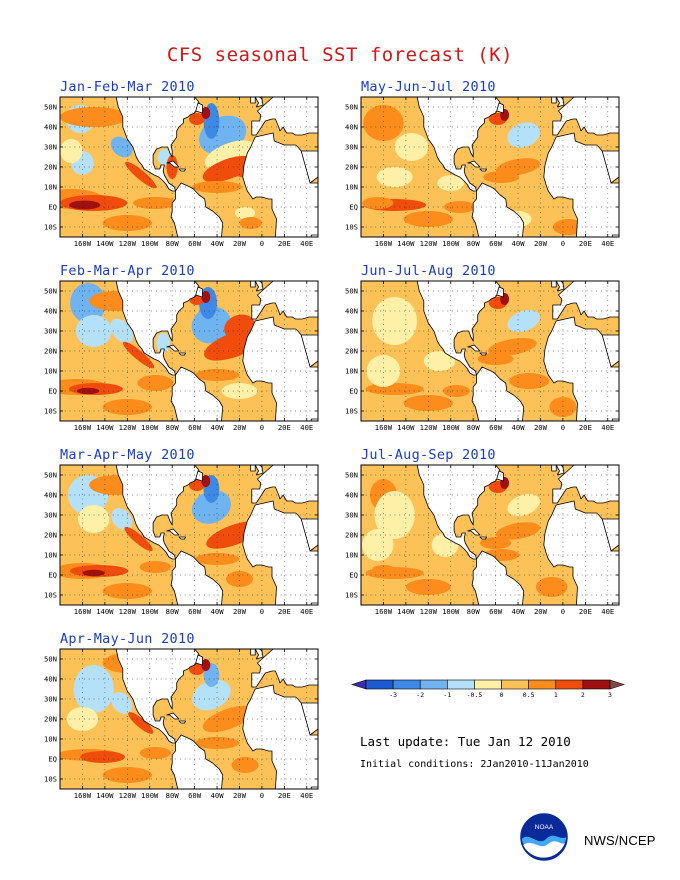 Image resolution: width=680 pixels, height=880 pixels. I want to click on svg-text: NOAA, so click(544, 827).